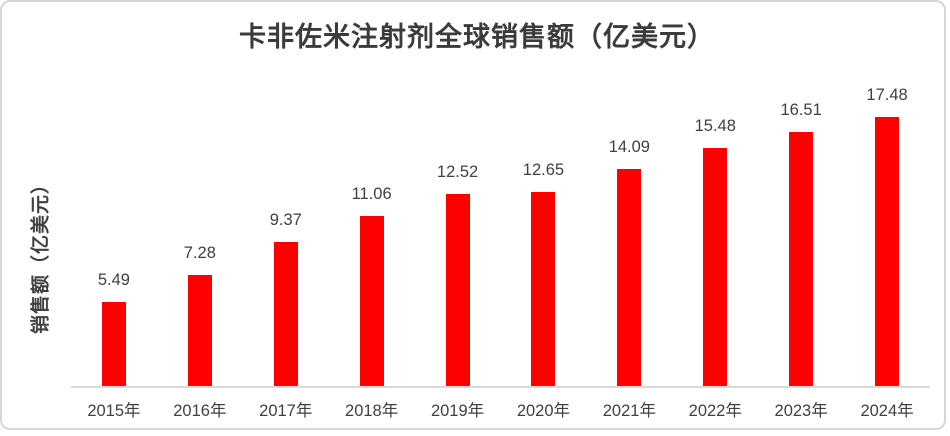 Image resolution: width=950 pixels, height=436 pixels. Describe the element at coordinates (801, 259) in the screenshot. I see `bar-2023年` at that location.